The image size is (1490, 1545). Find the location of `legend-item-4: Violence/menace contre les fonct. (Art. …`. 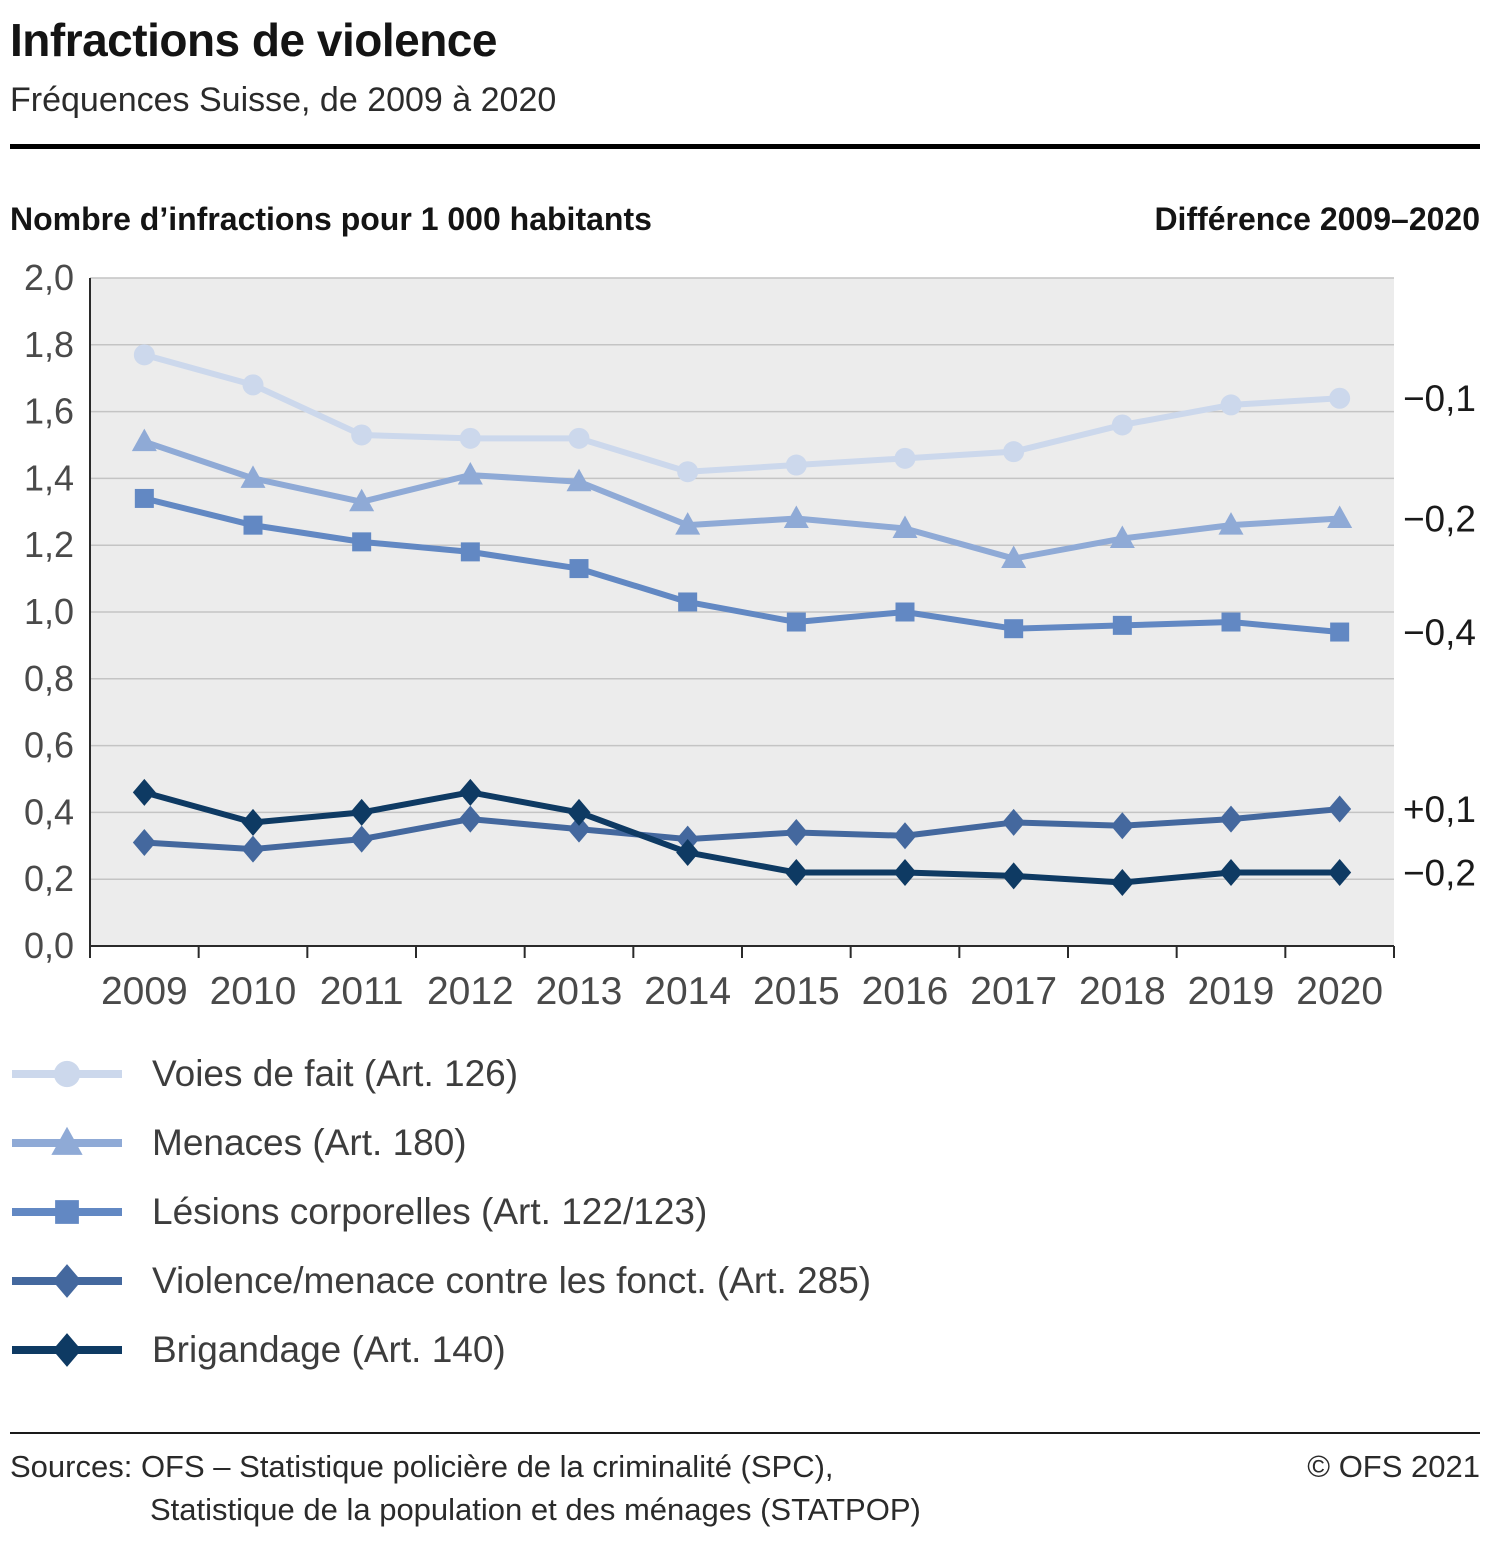

legend-item-4: Violence/menace contre les fonct. (Art. … is located at coordinates (745, 1281).